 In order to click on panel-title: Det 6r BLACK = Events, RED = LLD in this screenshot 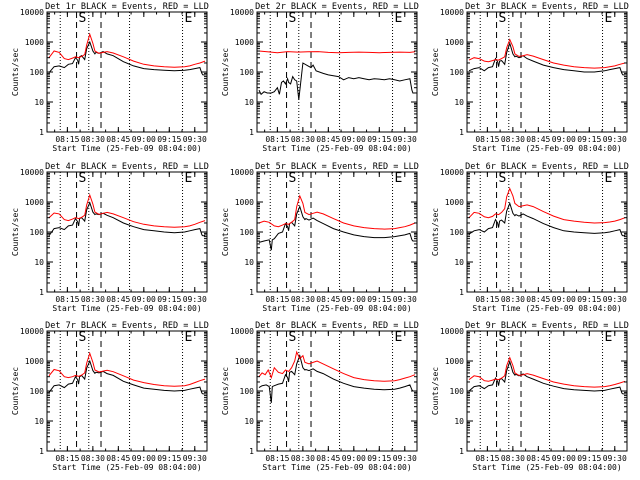, I will do `click(547, 167)`.